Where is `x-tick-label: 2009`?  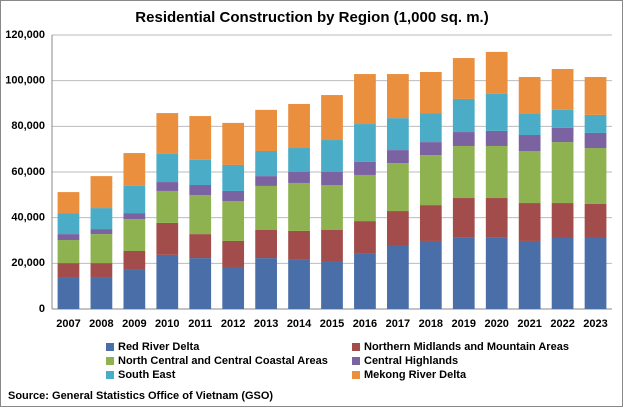
x-tick-label: 2009 is located at coordinates (134, 324).